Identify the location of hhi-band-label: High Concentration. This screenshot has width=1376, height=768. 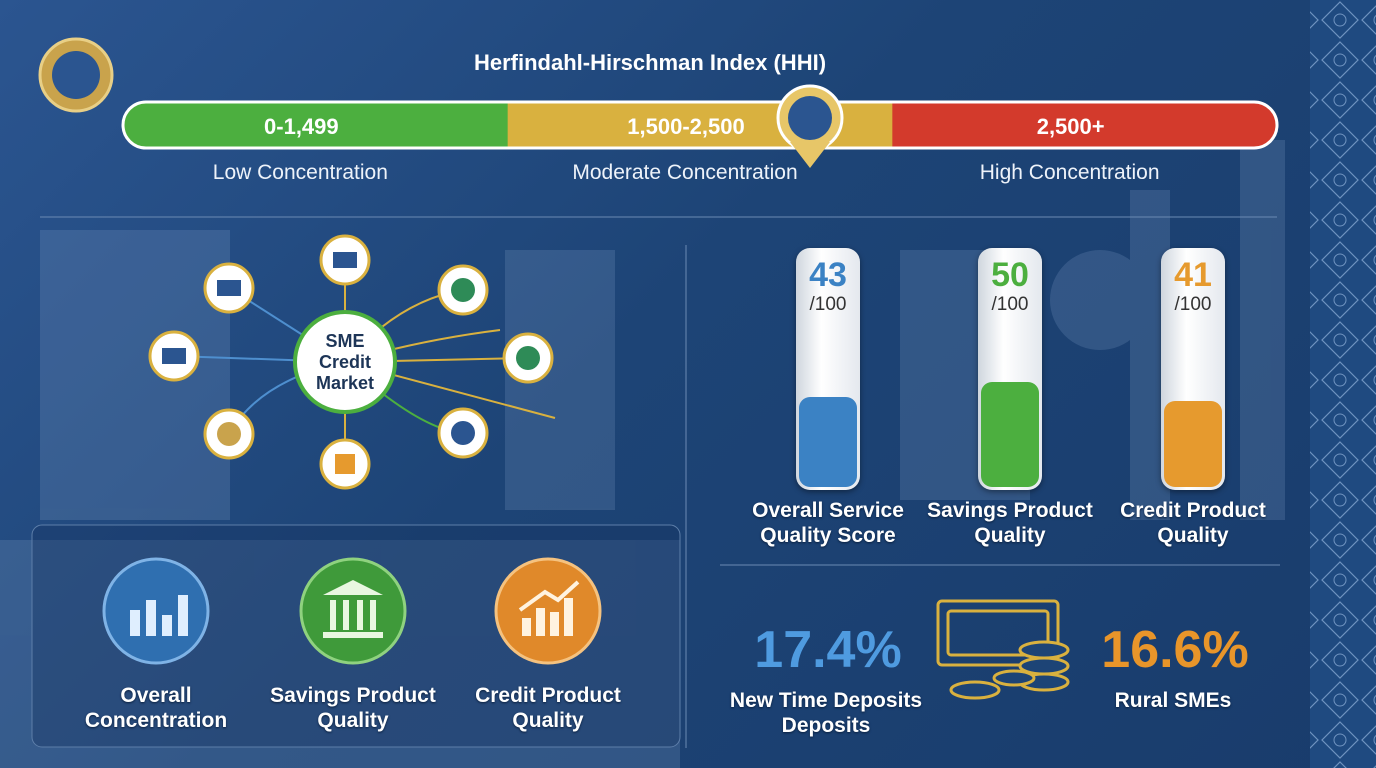
(1069, 172).